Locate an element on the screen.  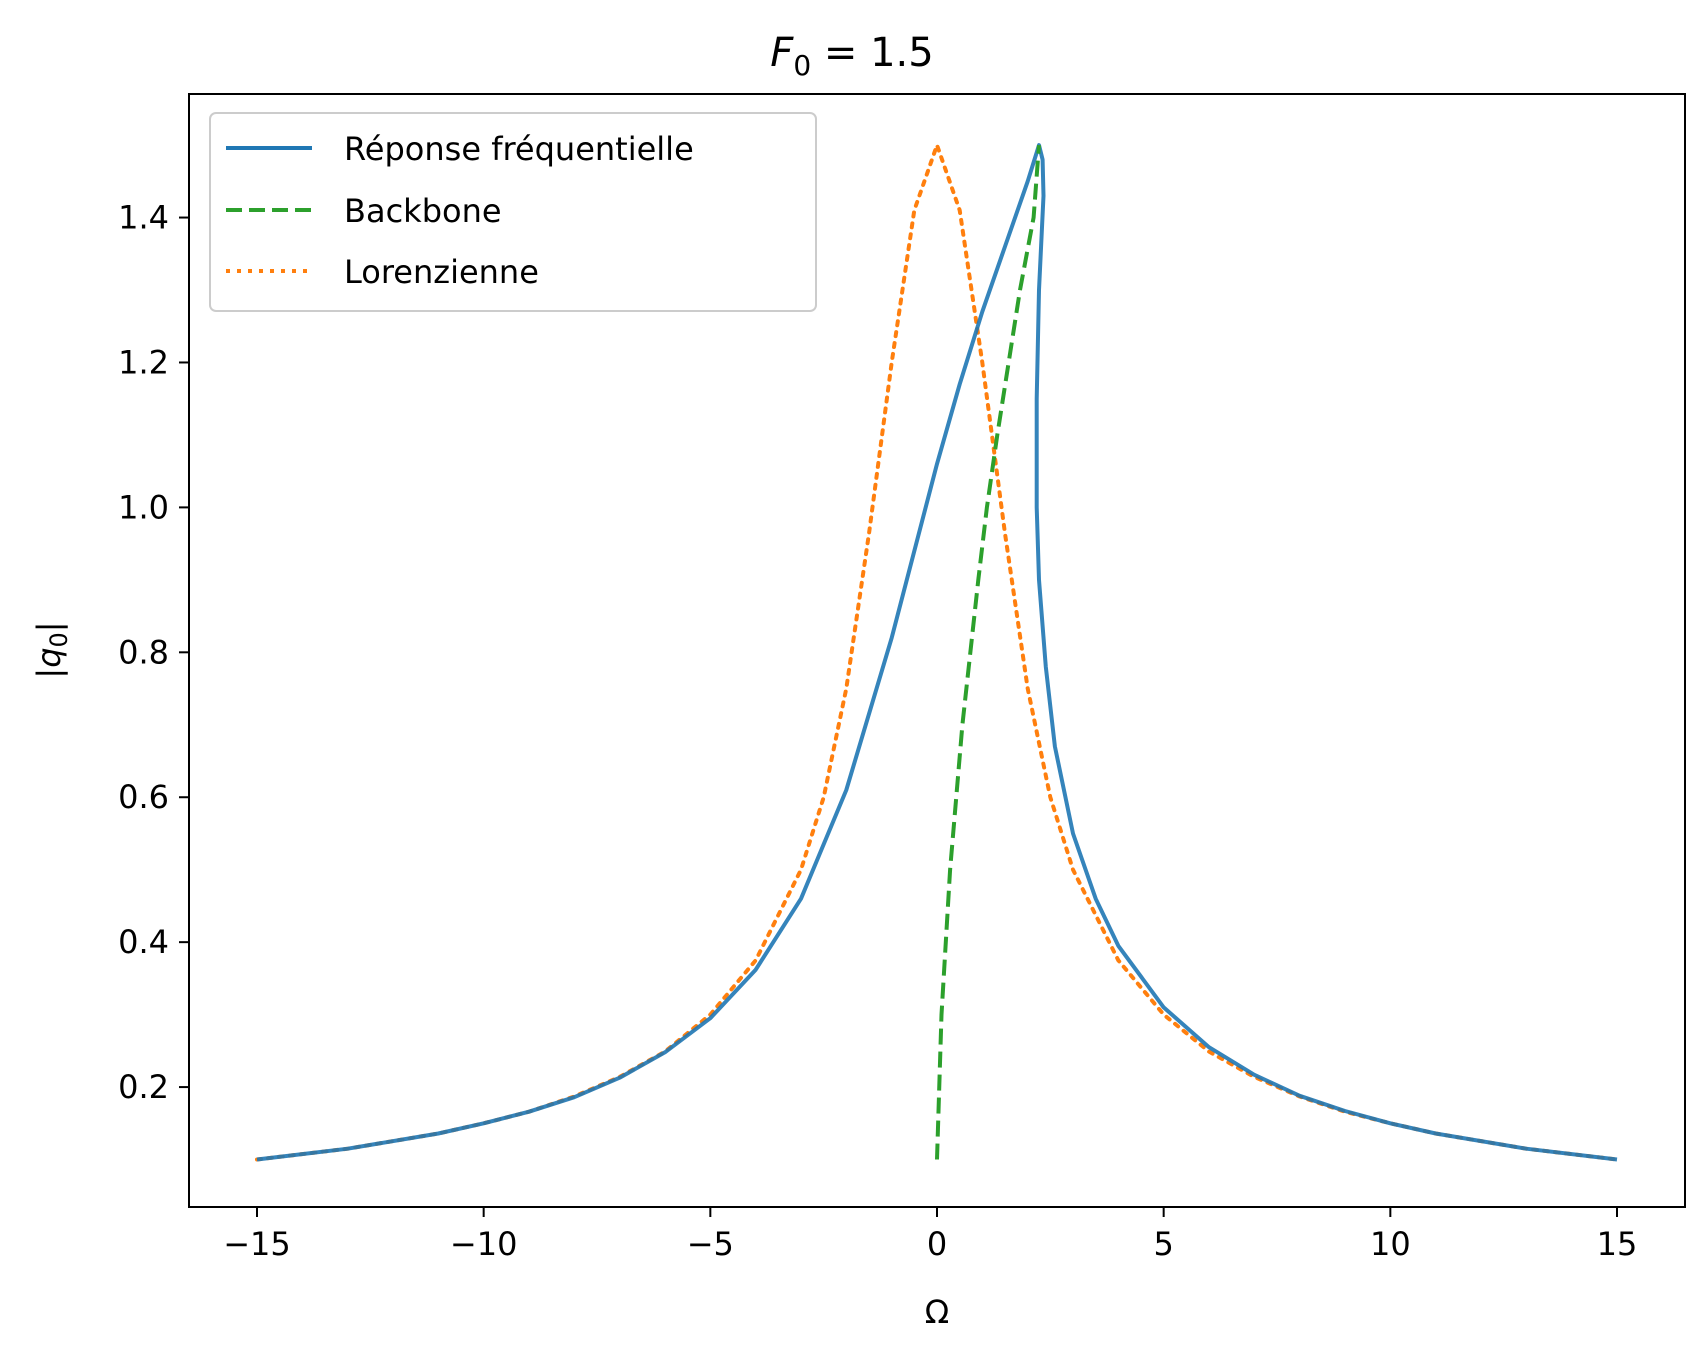
x-tick-label: 15 is located at coordinates (1617, 1244).